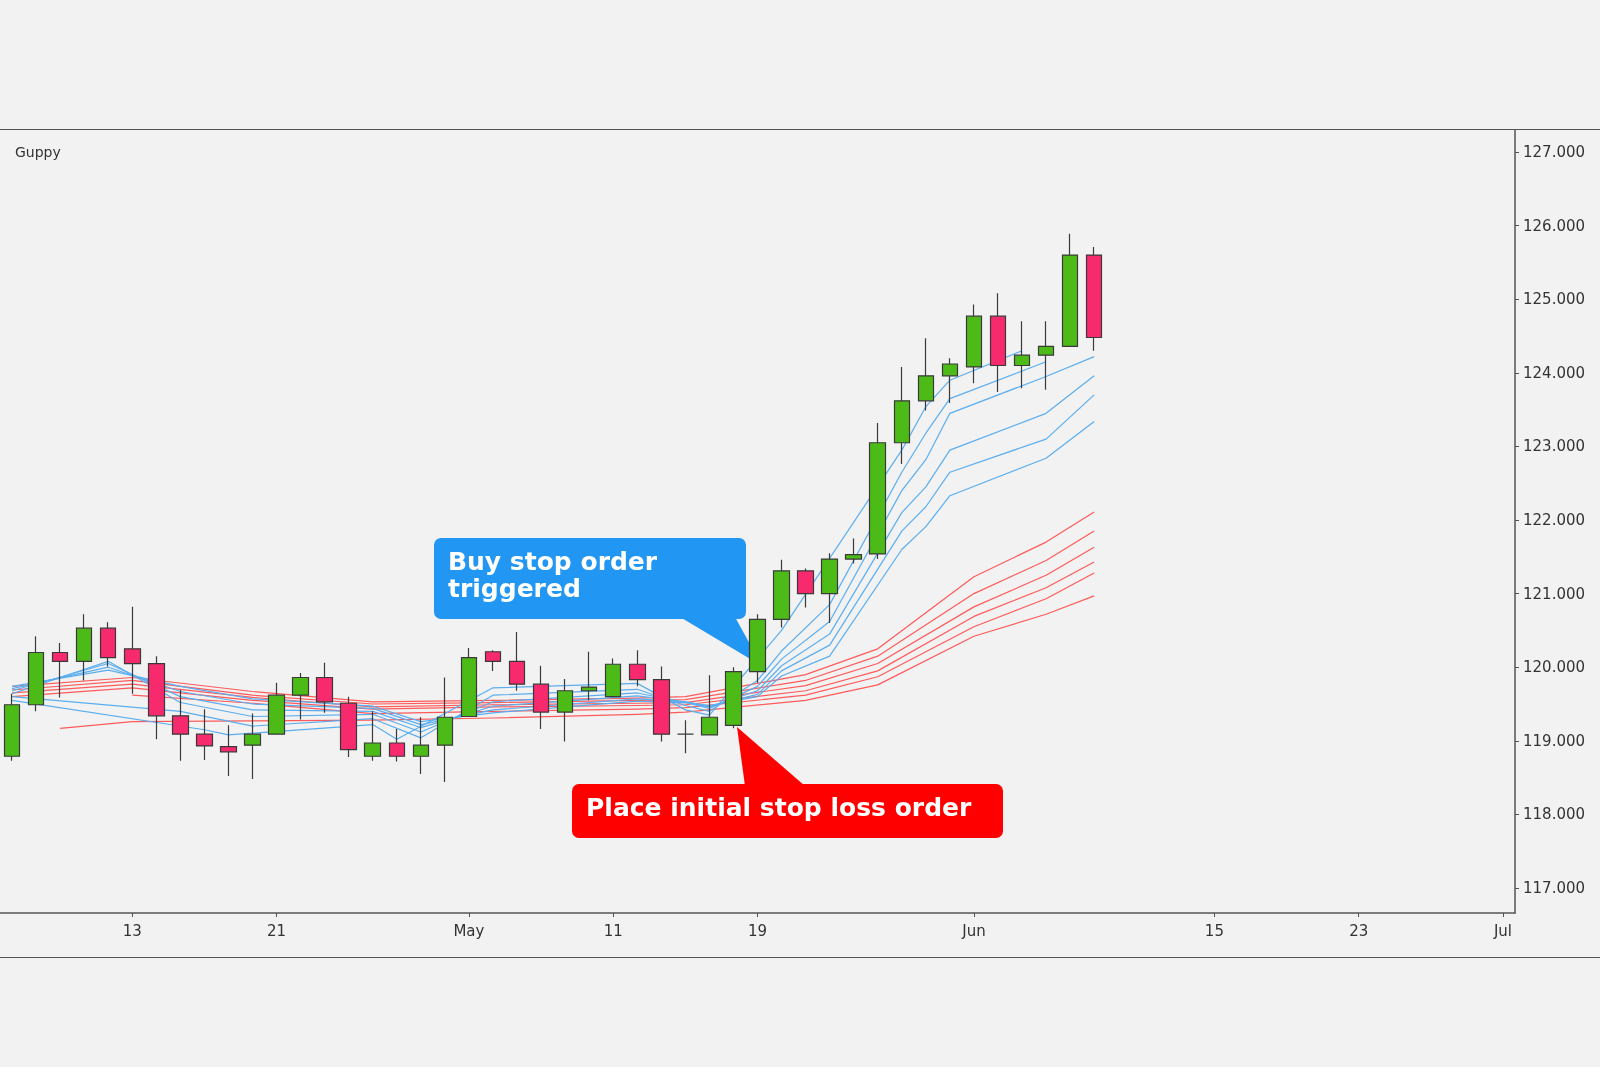 Image resolution: width=1600 pixels, height=1067 pixels. I want to click on y-tick-label: 123.000, so click(1554, 446).